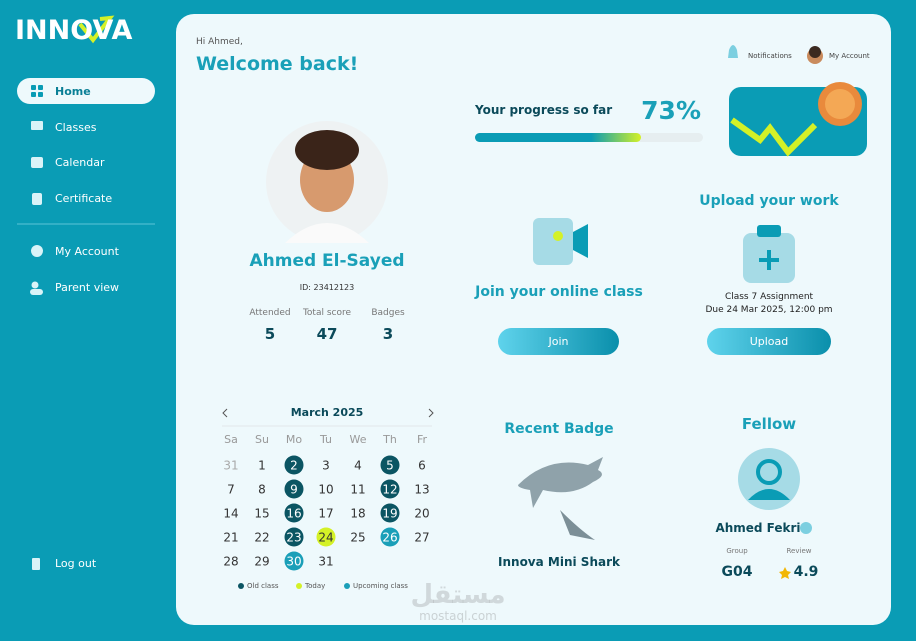 Image resolution: width=916 pixels, height=641 pixels. I want to click on calendar-day: 26, so click(390, 537).